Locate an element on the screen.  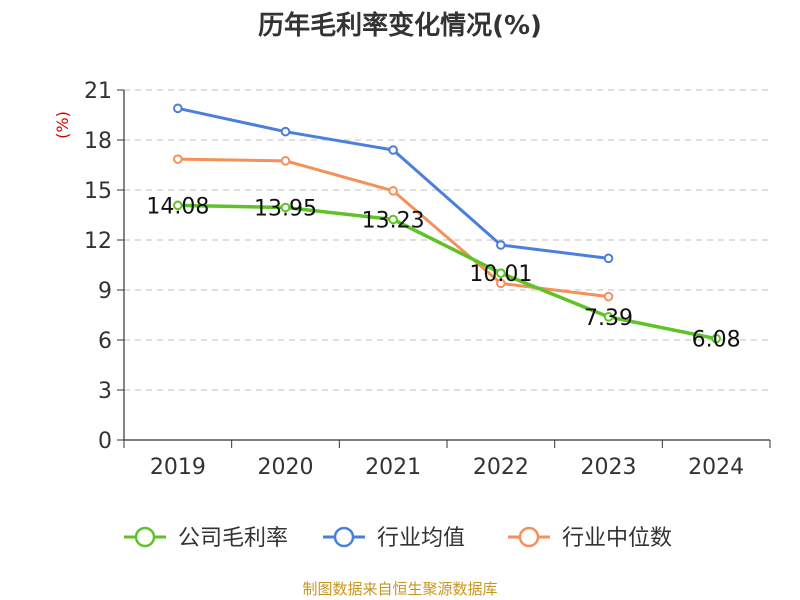
legend: 公司毛利率 行业均值 行业中位数 is located at coordinates (398, 538).